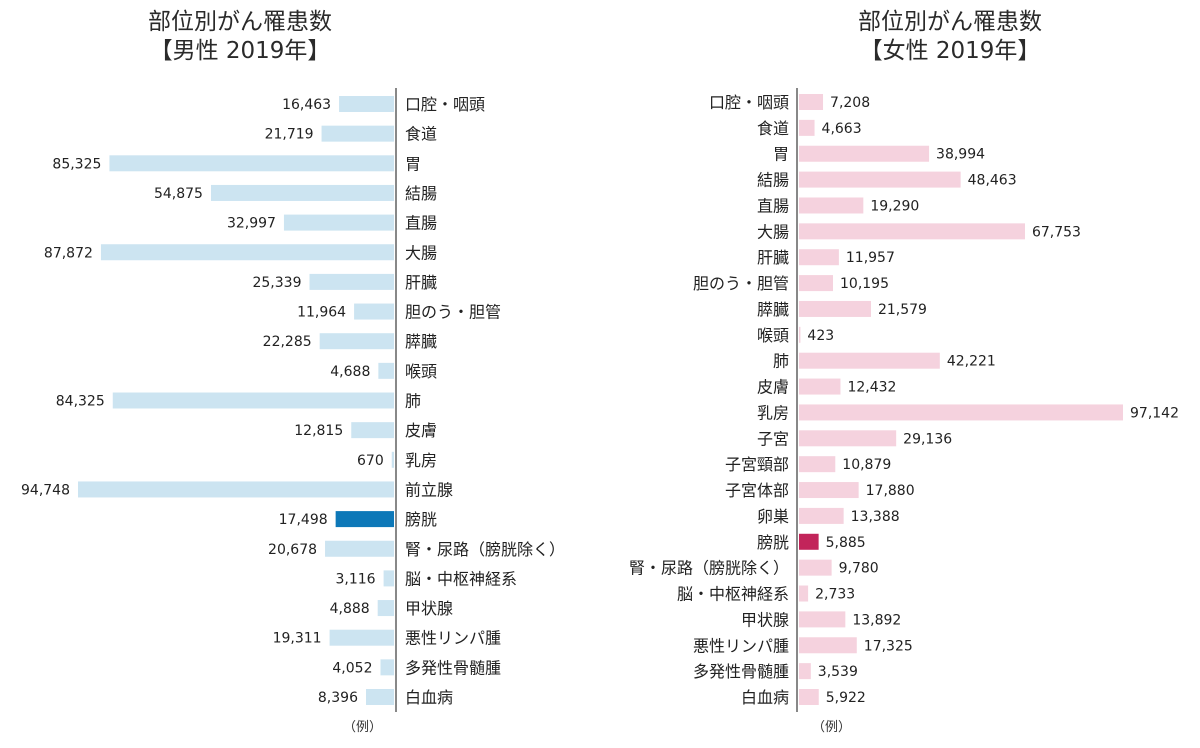  Describe the element at coordinates (773, 516) in the screenshot. I see `female-category-label: 卵巣` at that location.